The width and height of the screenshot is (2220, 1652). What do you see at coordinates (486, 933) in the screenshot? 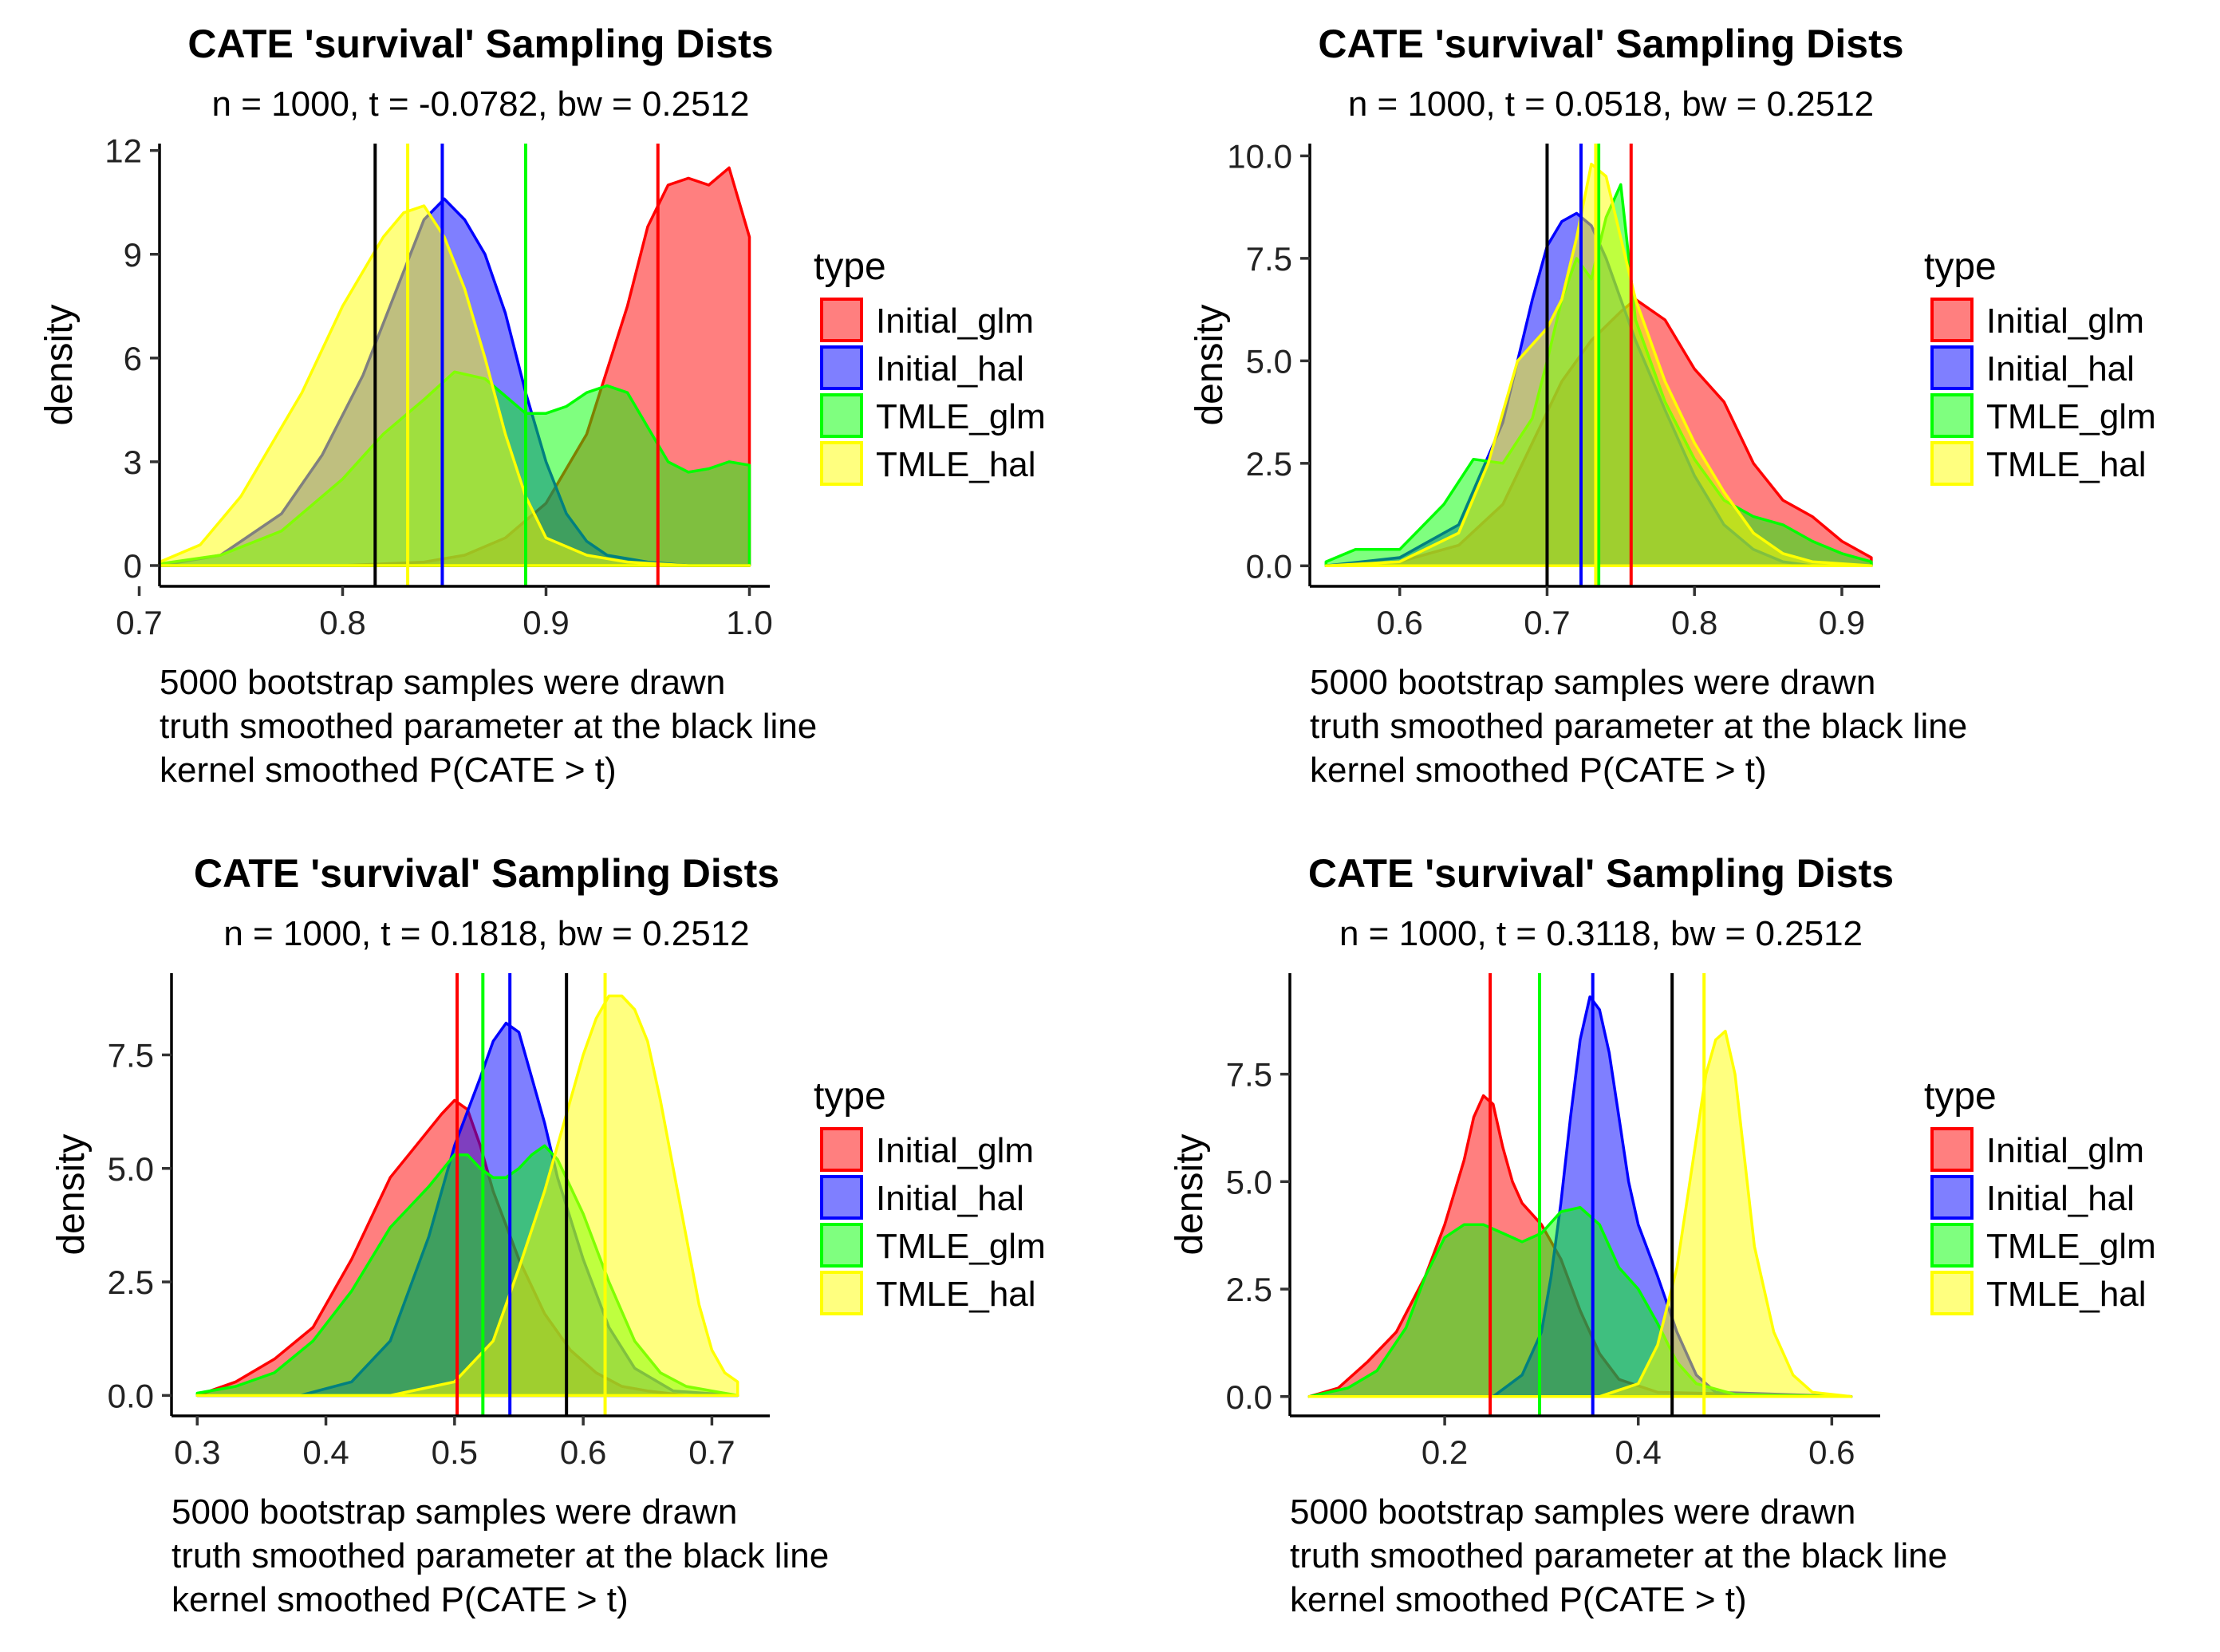
I see `chart-subtitle: n = 1000, t = 0.1818, bw = 0.2512` at bounding box center [486, 933].